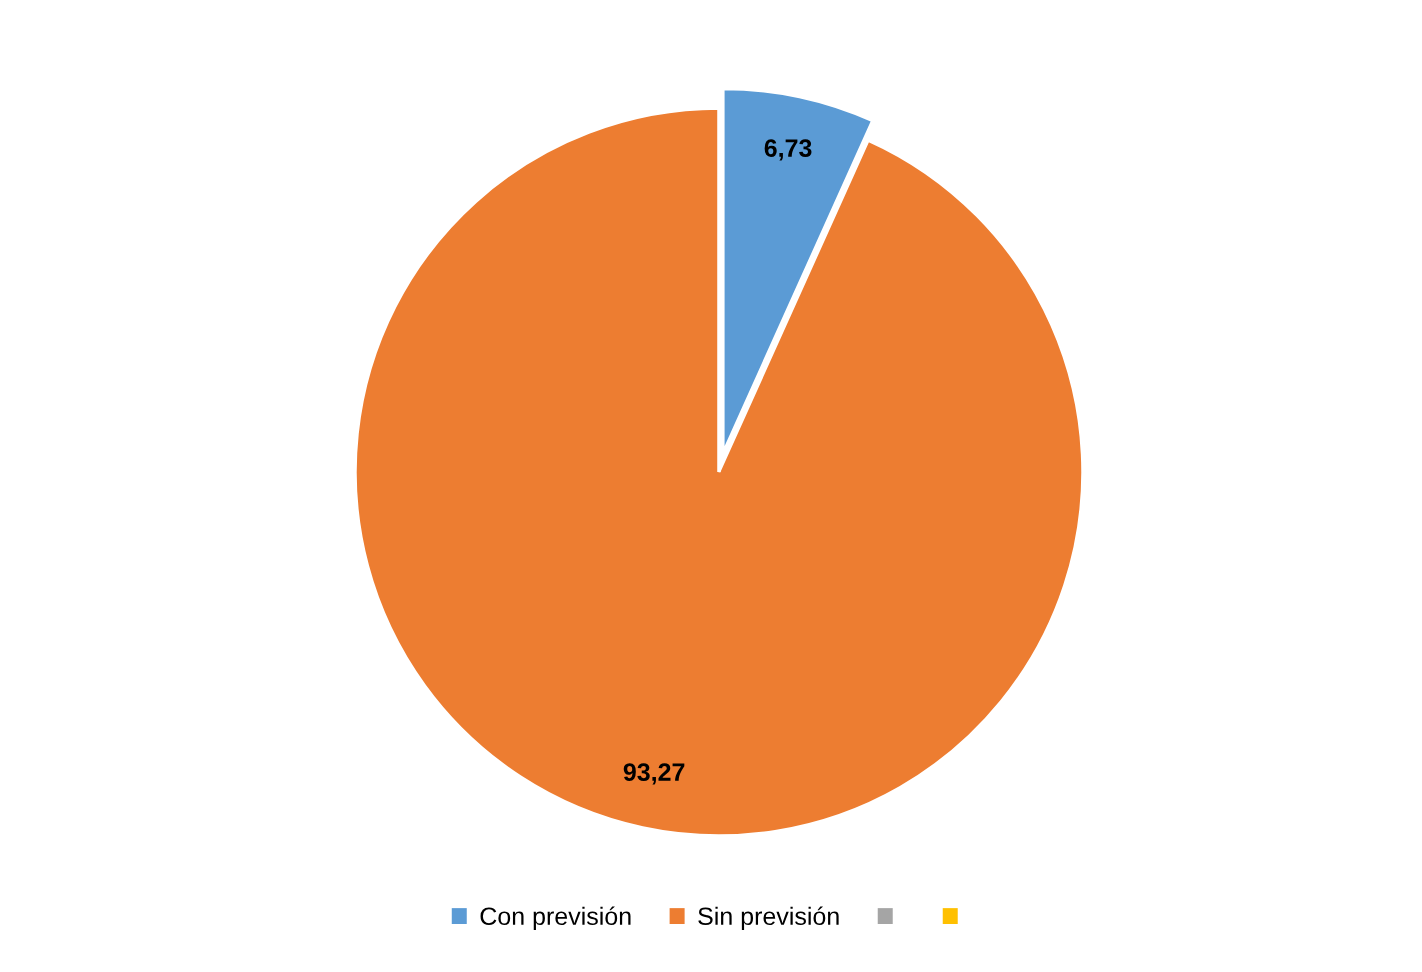 Image resolution: width=1422 pixels, height=972 pixels. I want to click on legend-label: Sin previsión, so click(768, 918).